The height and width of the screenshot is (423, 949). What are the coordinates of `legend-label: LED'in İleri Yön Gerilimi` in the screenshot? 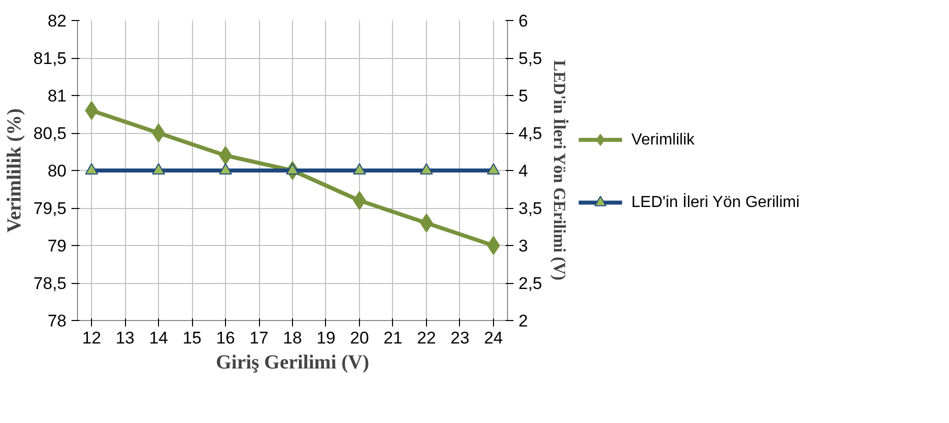 It's located at (715, 202).